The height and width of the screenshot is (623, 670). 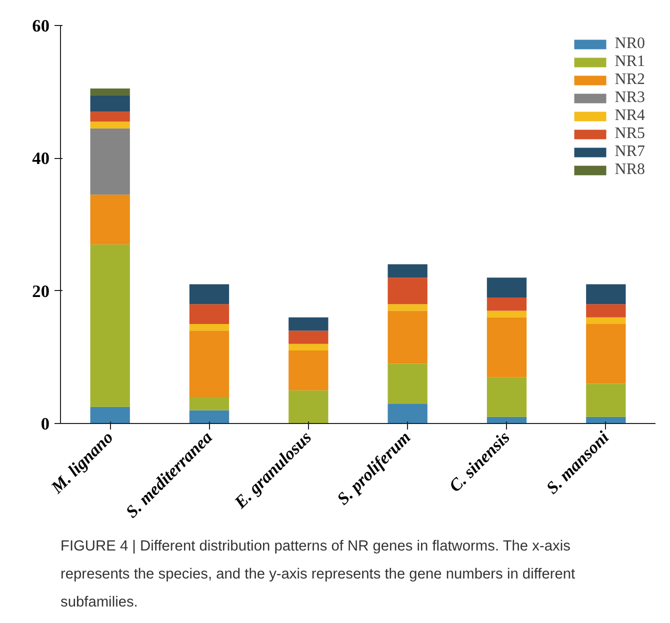 What do you see at coordinates (629, 170) in the screenshot?
I see `legend-label: NR8` at bounding box center [629, 170].